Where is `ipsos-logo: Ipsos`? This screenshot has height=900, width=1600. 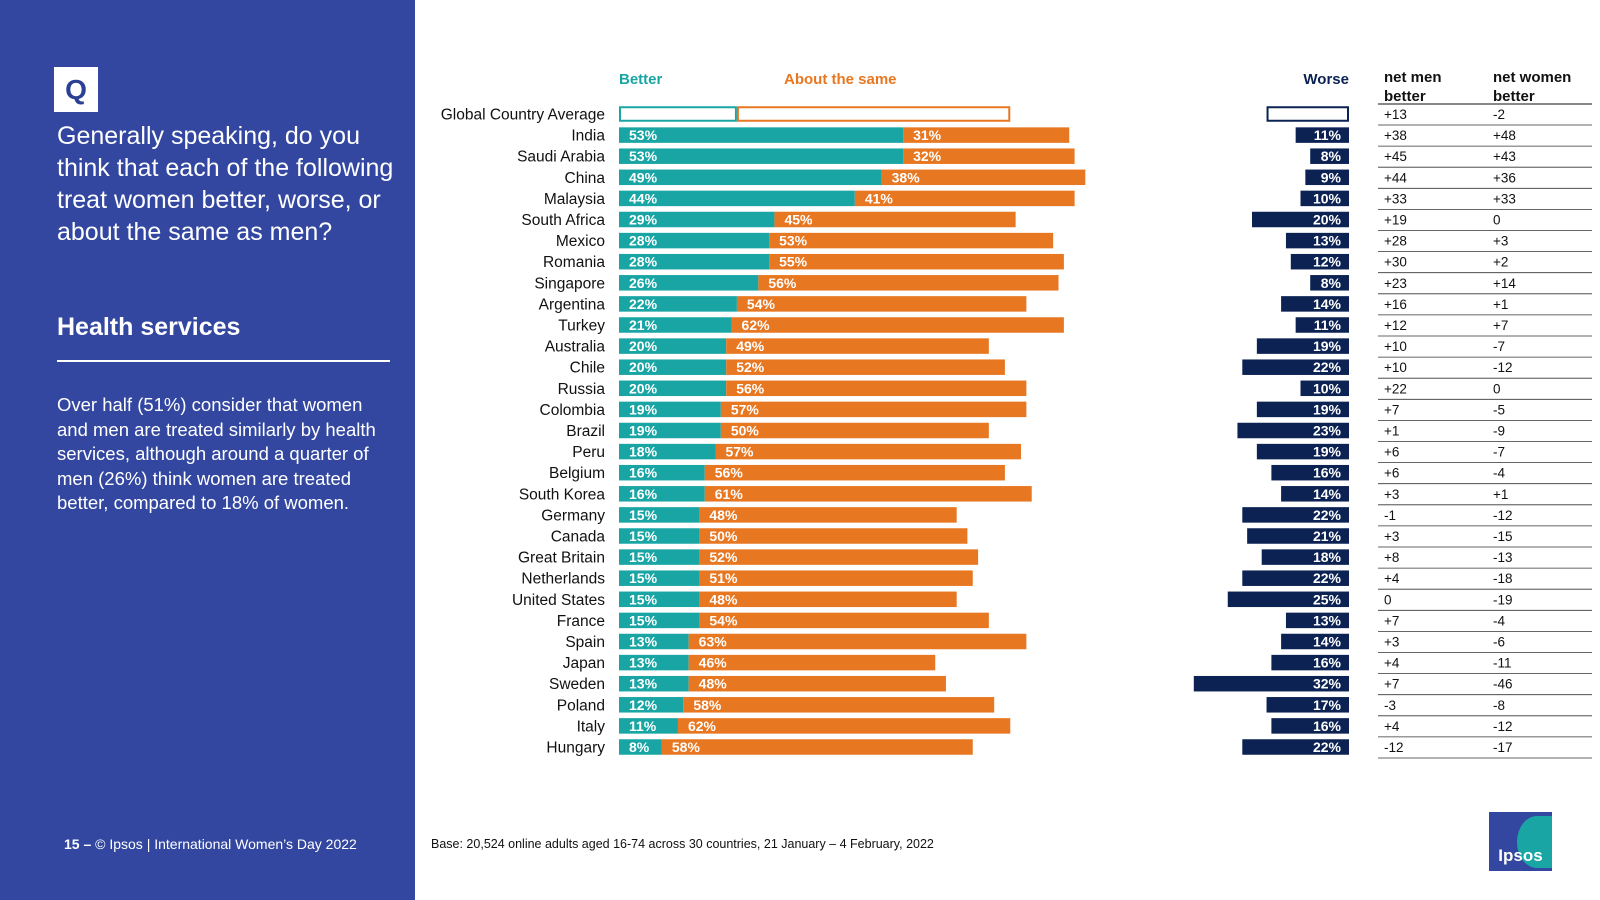
ipsos-logo: Ipsos is located at coordinates (1520, 841).